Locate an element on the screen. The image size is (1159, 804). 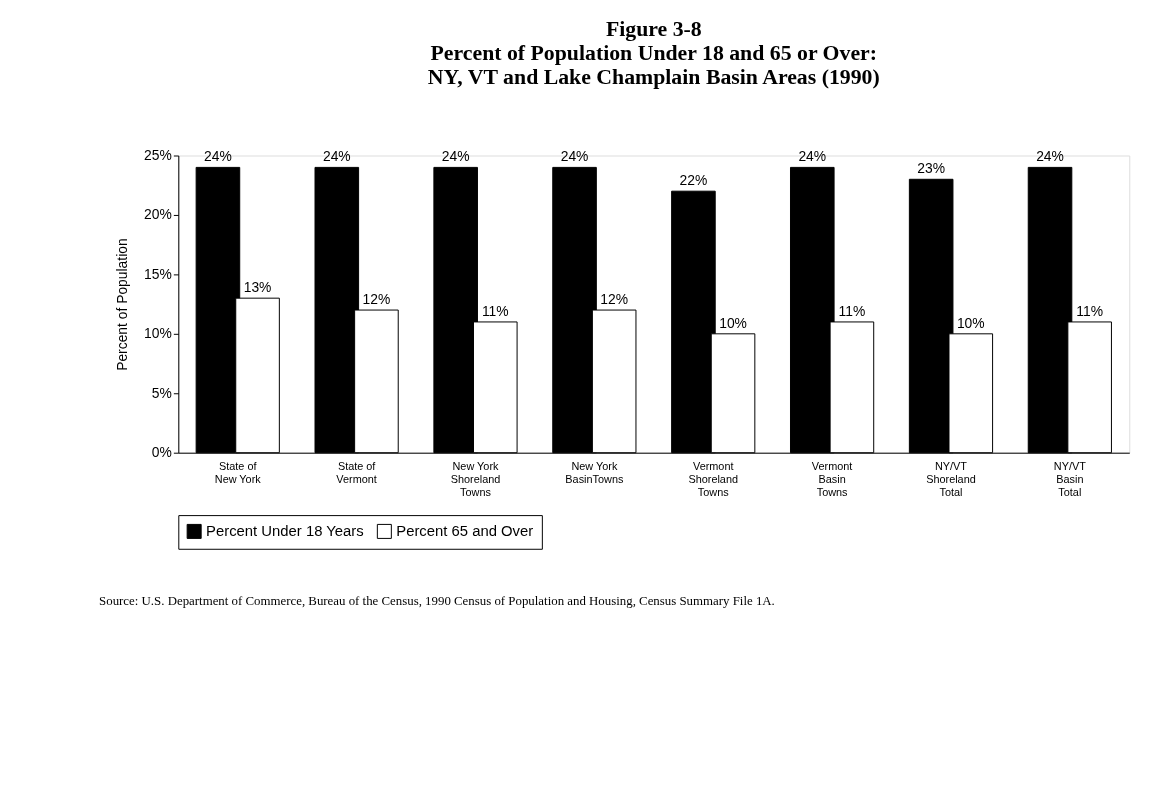
y-tick-label: 5% is located at coordinates (161, 392).